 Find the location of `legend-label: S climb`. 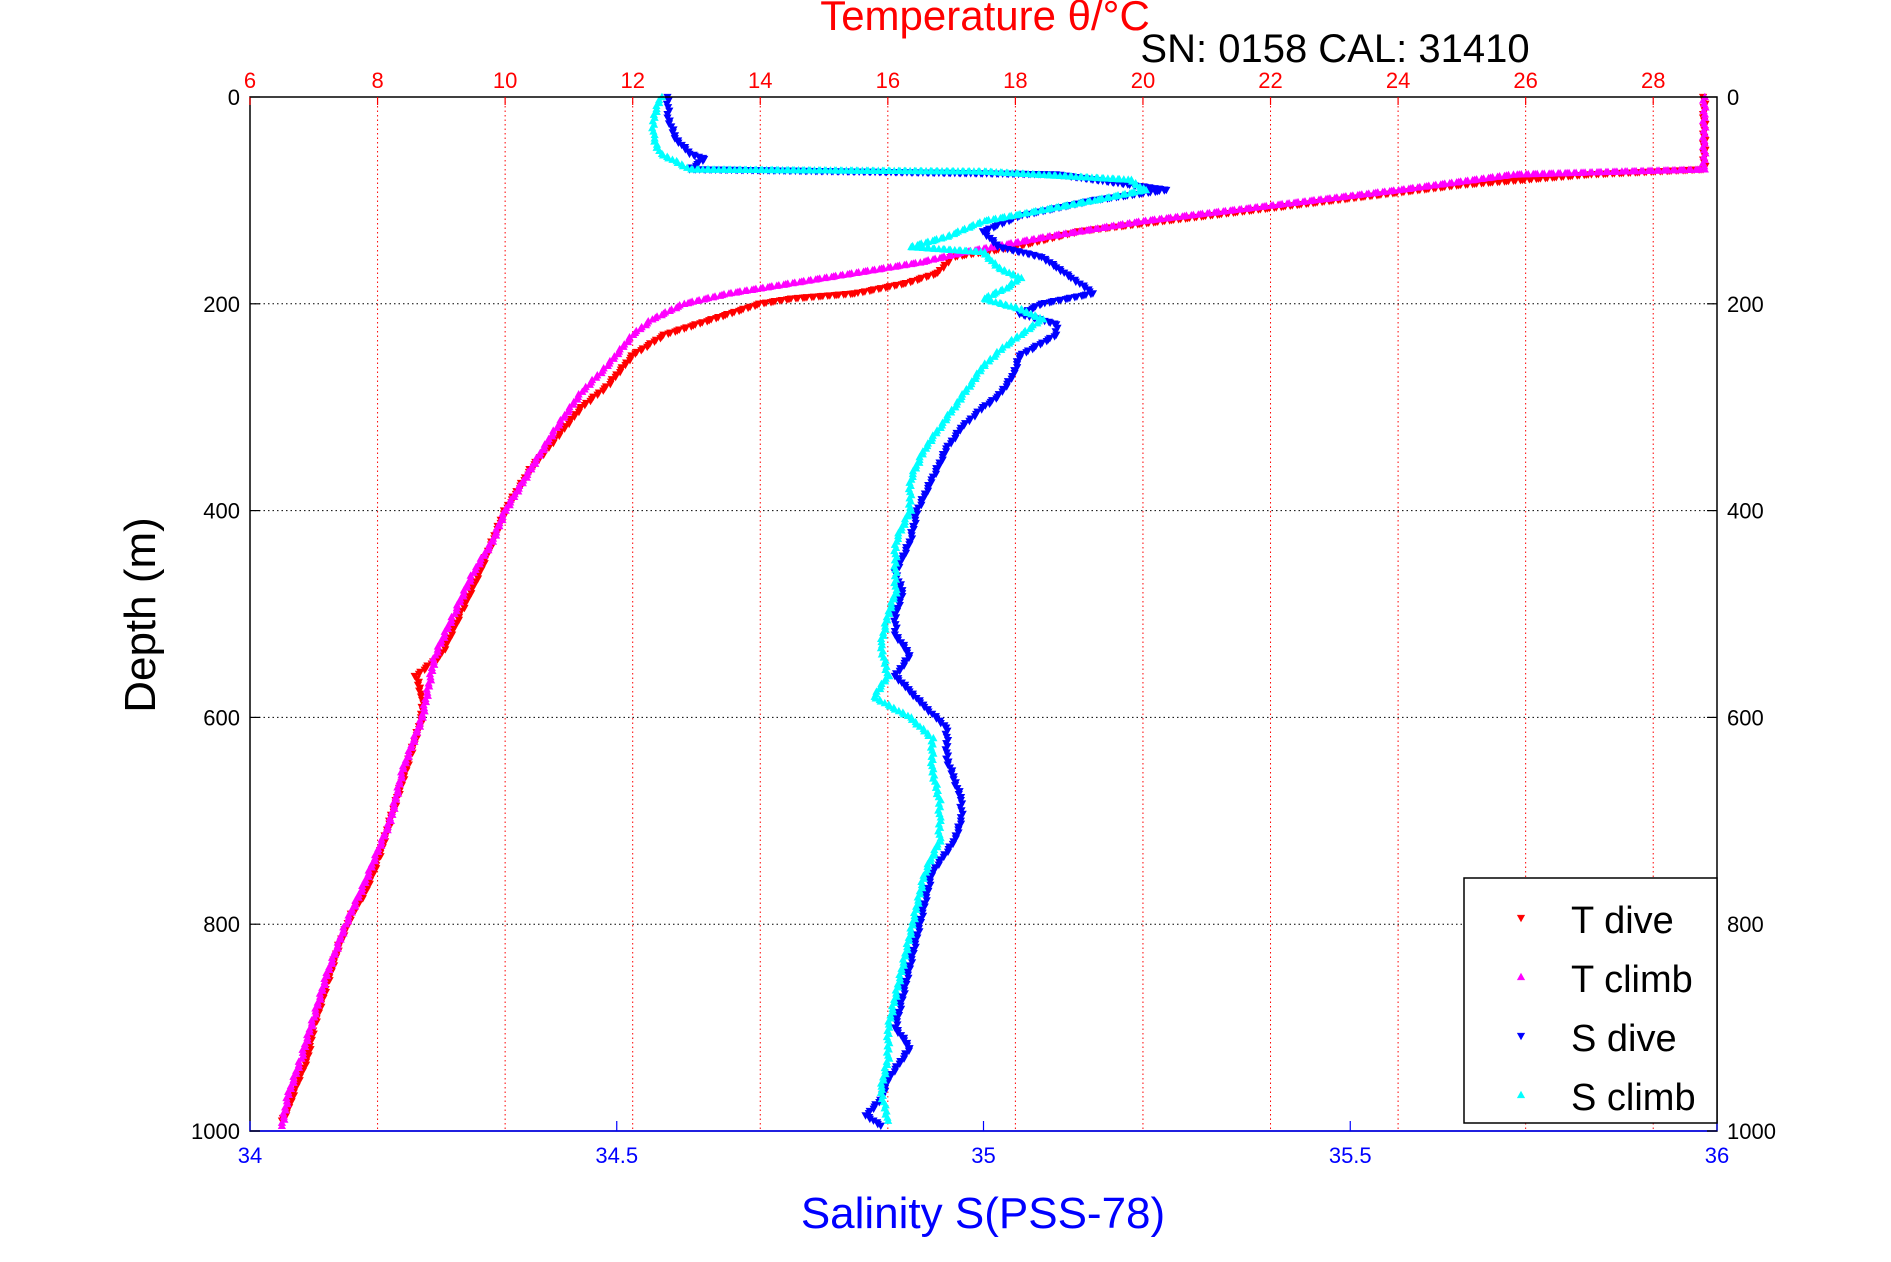

legend-label: S climb is located at coordinates (1633, 1098).